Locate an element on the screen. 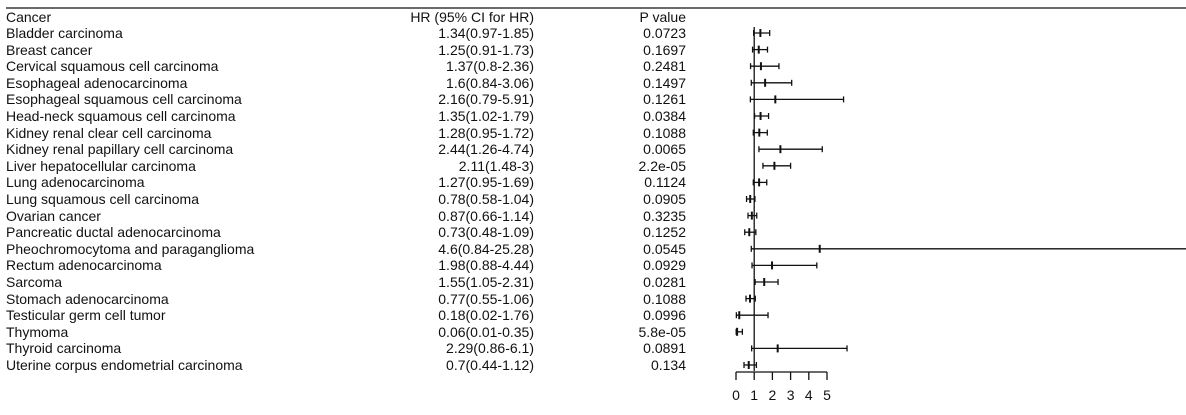 The image size is (1186, 415). hr-ci-value: 0.06(0.01-0.35) is located at coordinates (486, 331).